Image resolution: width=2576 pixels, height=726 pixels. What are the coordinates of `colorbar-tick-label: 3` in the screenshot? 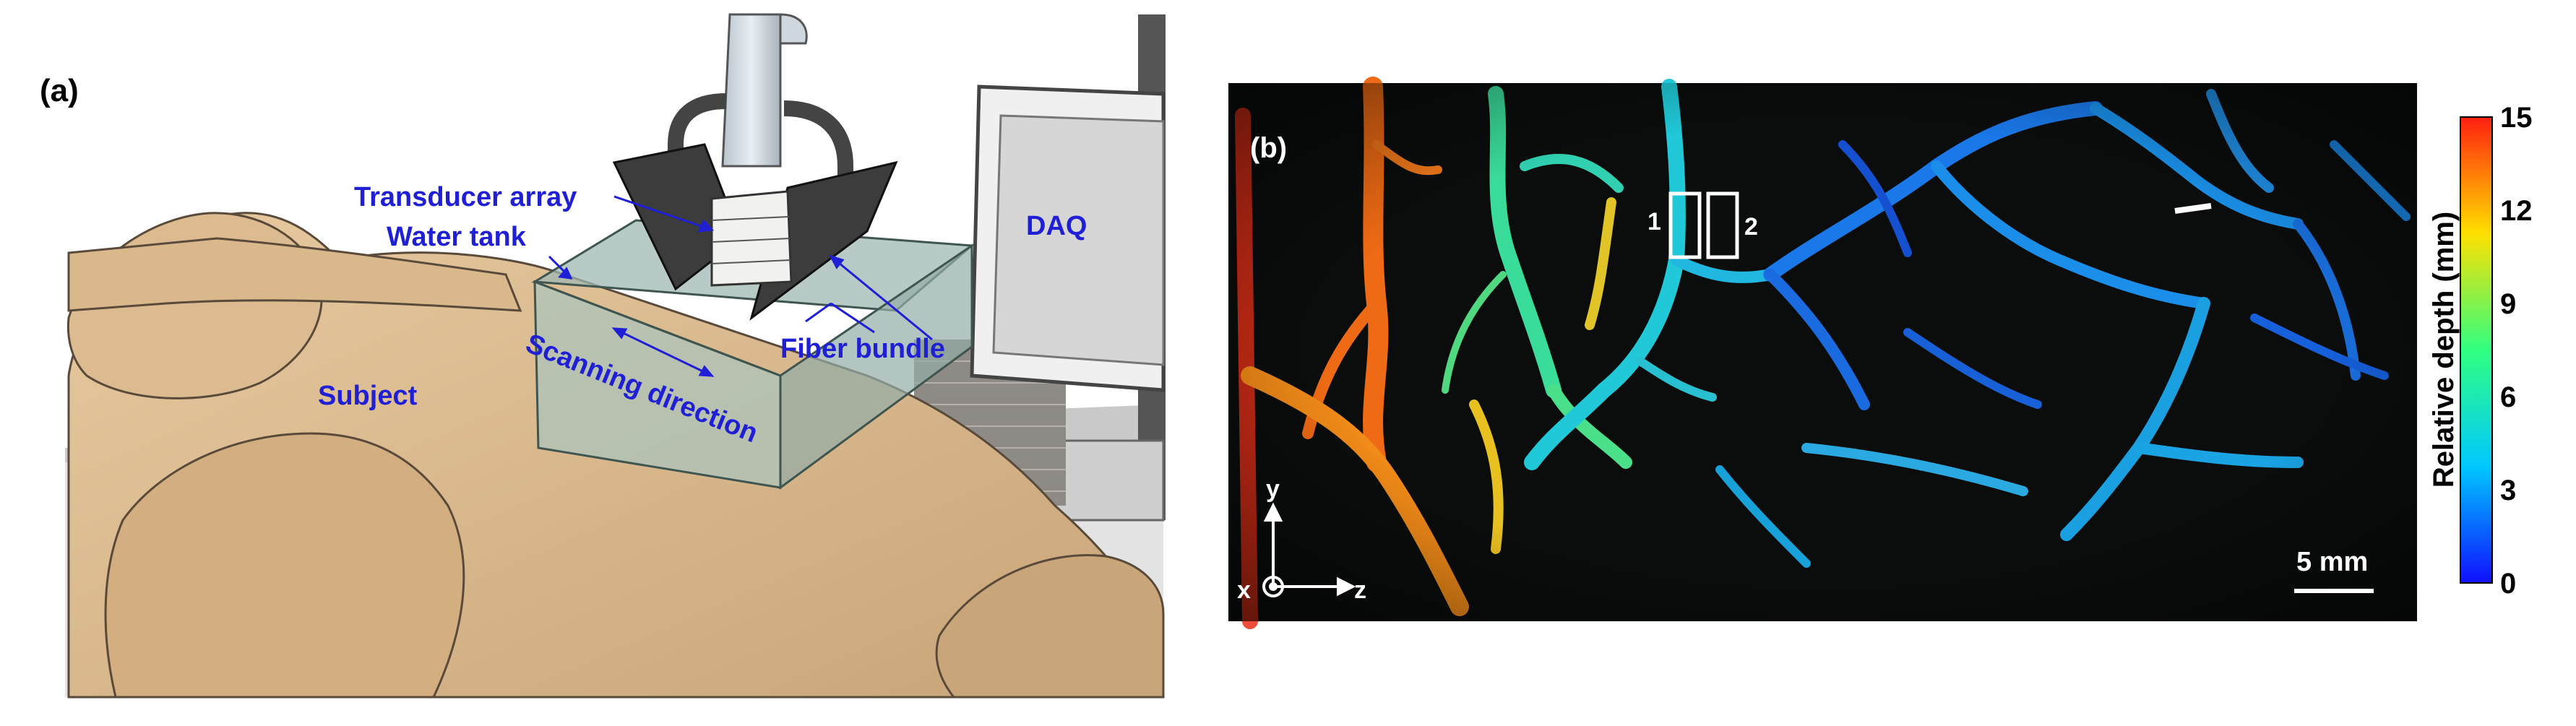 It's located at (2508, 490).